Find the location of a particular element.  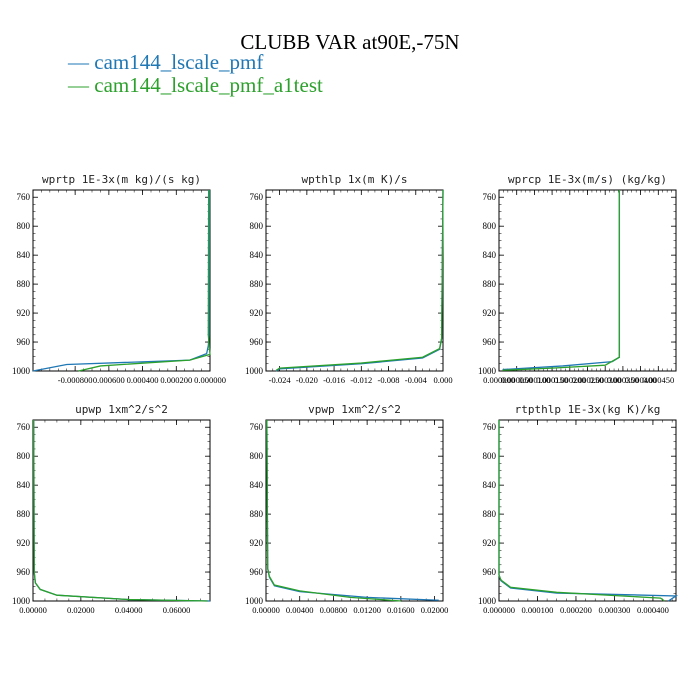

x-tick-label: -0.004 is located at coordinates (416, 380).